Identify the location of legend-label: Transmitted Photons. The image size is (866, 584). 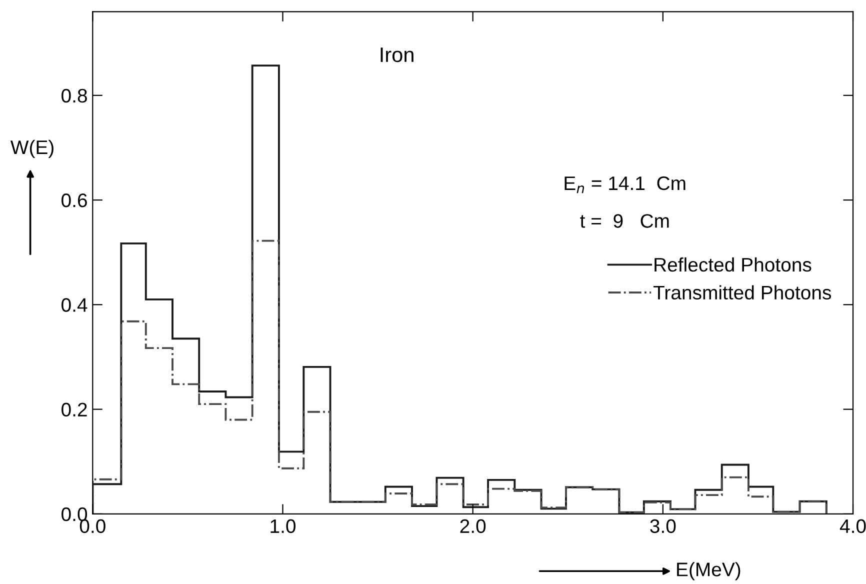
(742, 292).